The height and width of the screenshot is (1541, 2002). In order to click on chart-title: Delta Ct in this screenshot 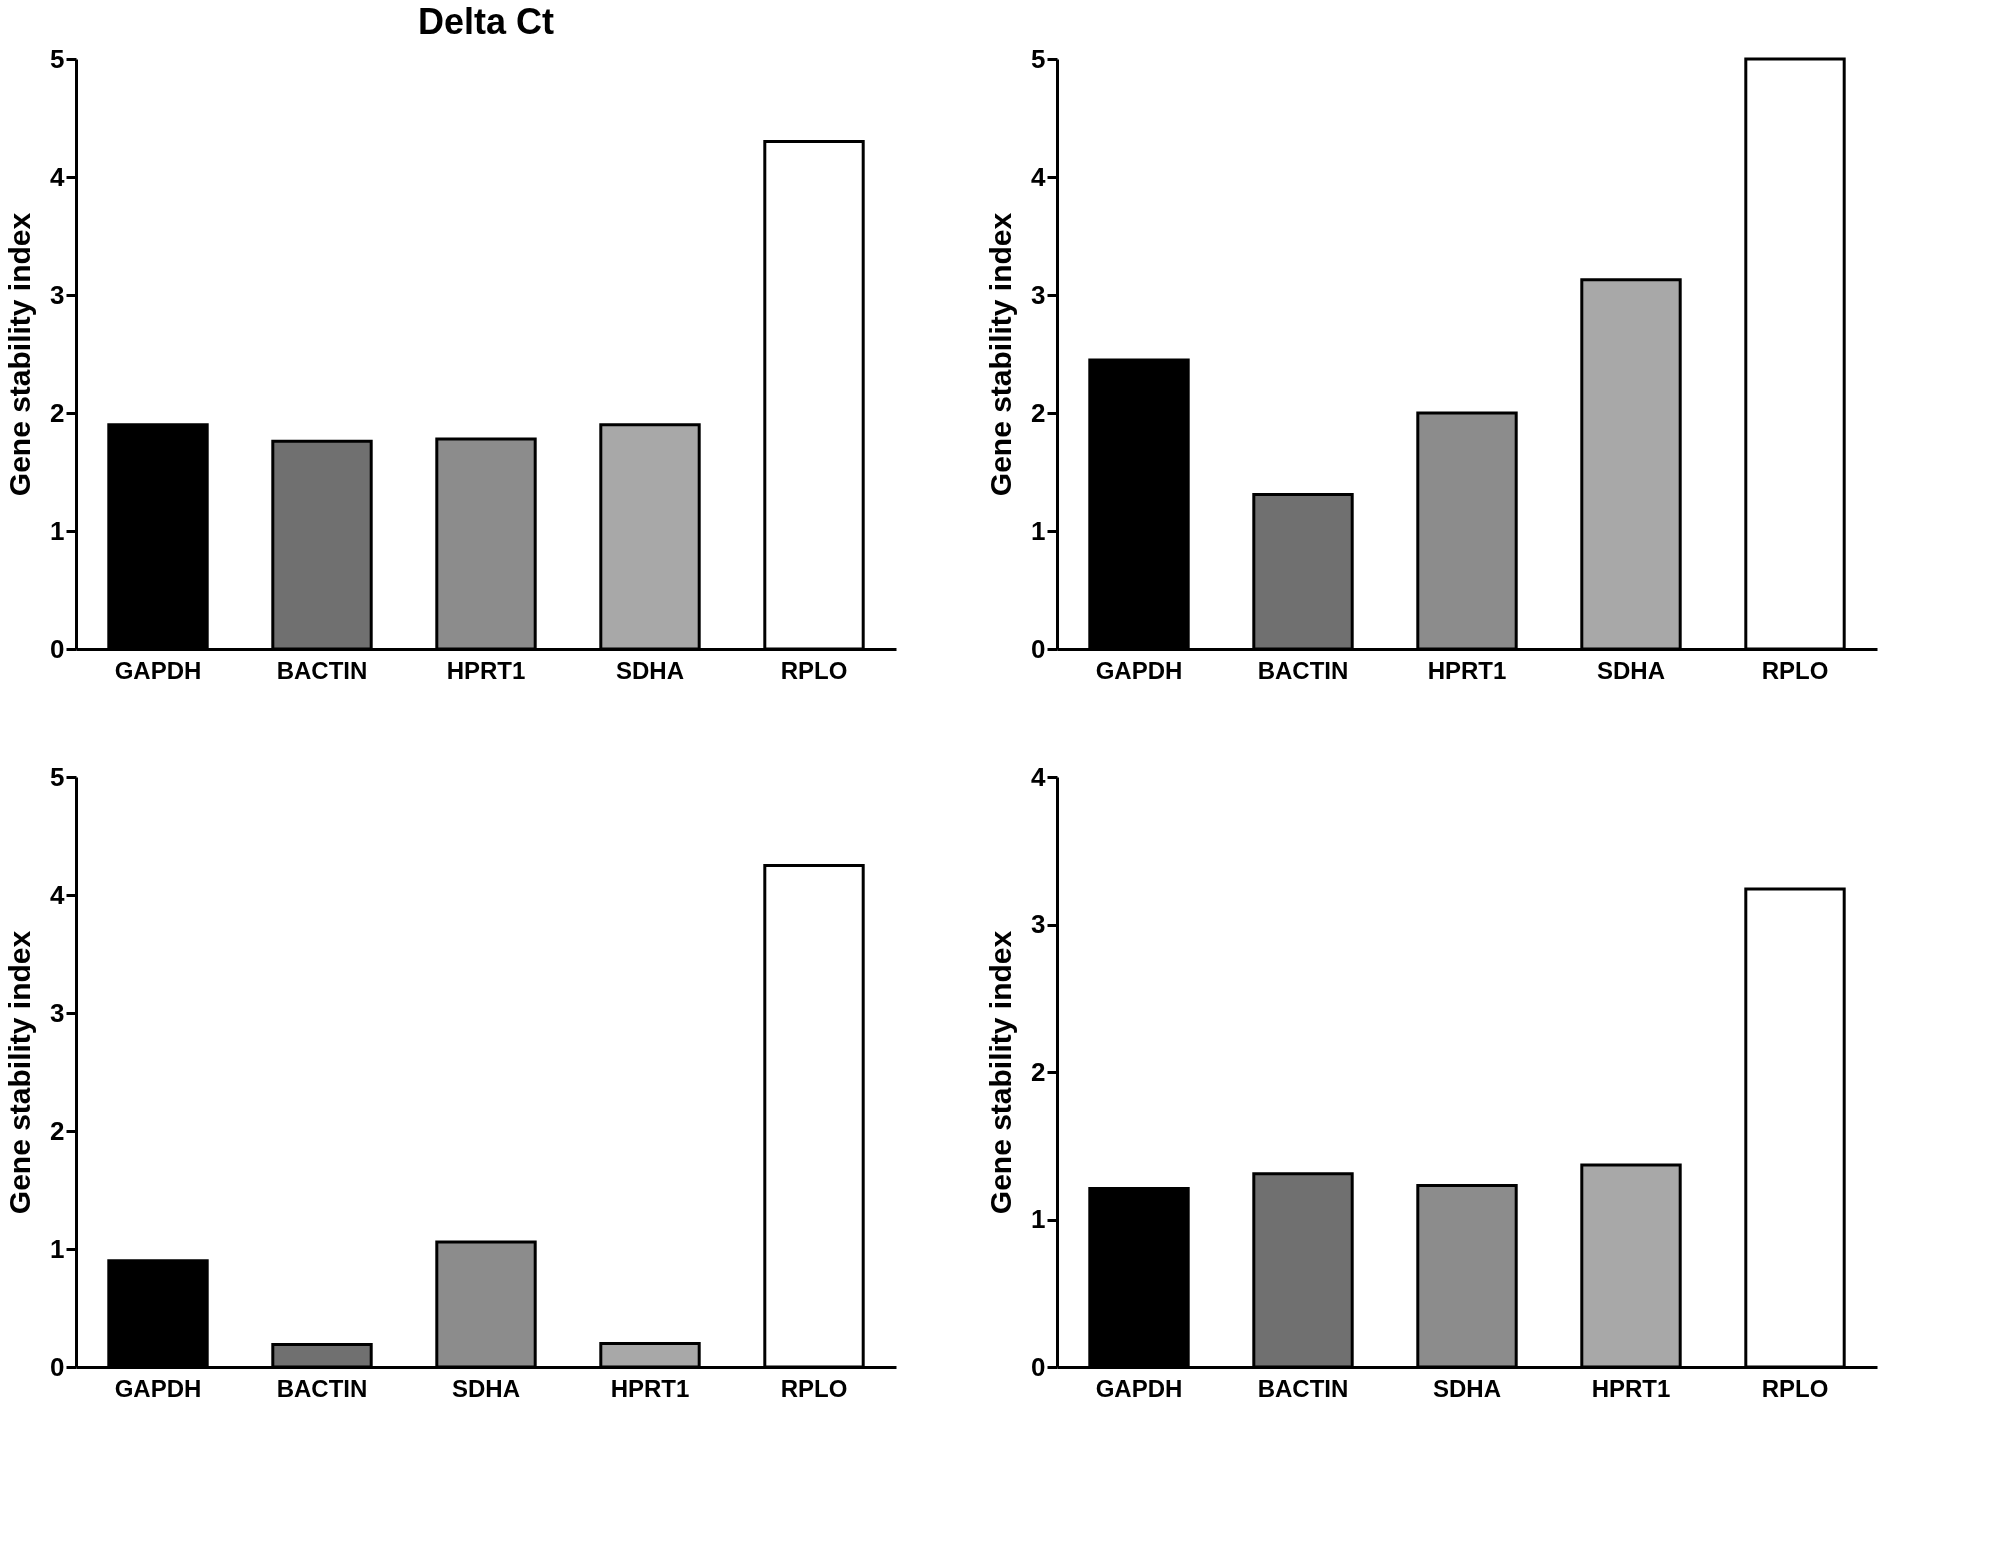, I will do `click(486, 21)`.